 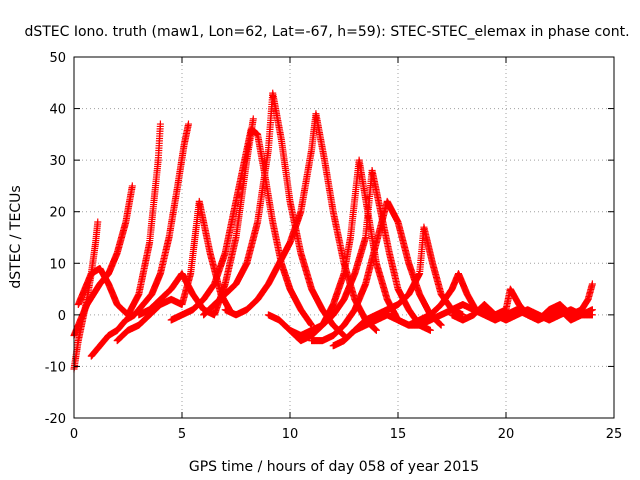 What do you see at coordinates (57, 264) in the screenshot?
I see `y-tick-label: 10` at bounding box center [57, 264].